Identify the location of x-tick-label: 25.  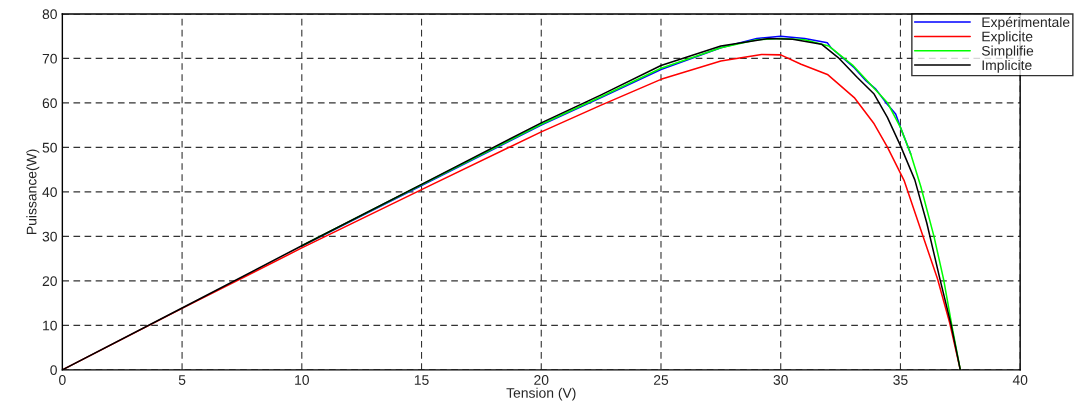
(661, 380).